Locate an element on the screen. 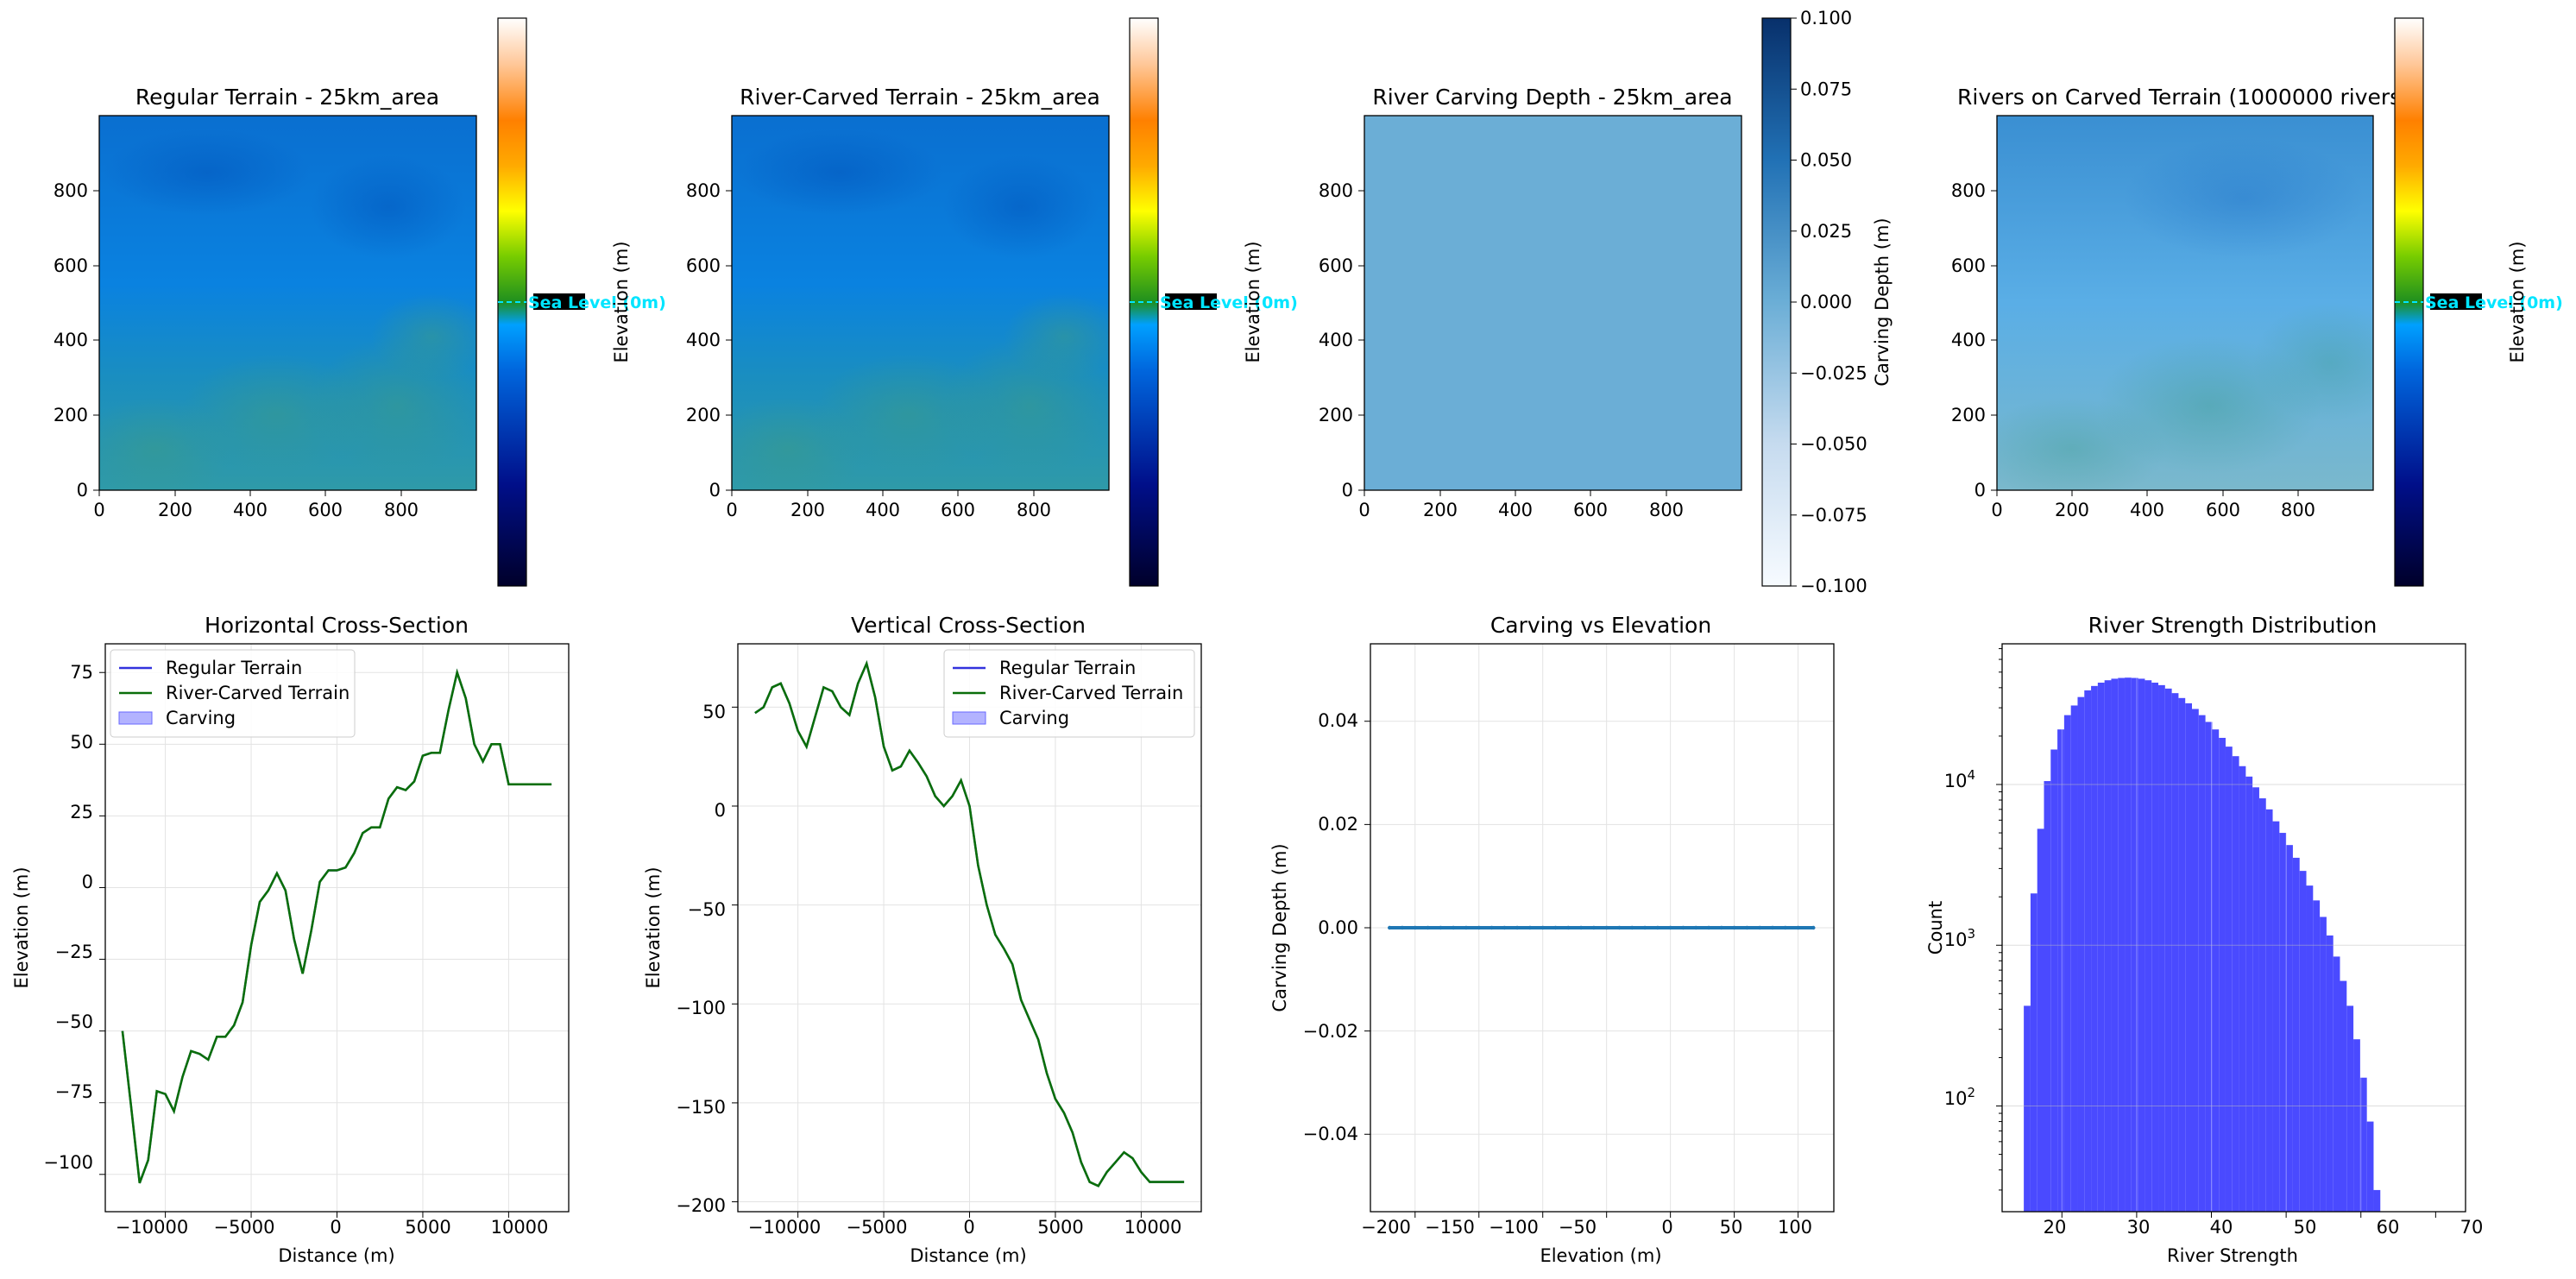 This screenshot has width=2576, height=1279. panel-title: Vertical Cross-Section is located at coordinates (968, 625).